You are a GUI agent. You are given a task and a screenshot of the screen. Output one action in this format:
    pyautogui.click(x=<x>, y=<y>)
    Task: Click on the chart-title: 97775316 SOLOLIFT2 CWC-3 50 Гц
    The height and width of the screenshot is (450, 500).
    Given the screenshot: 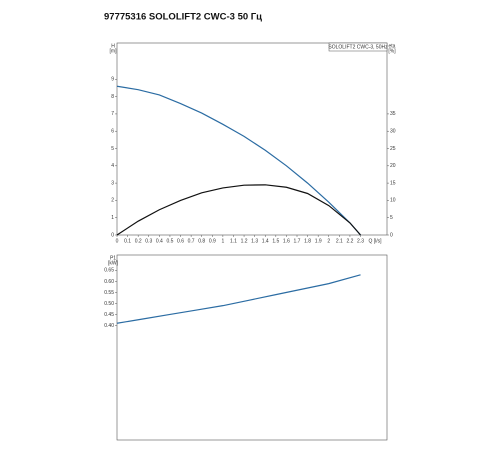 What is the action you would take?
    pyautogui.click(x=183, y=17)
    